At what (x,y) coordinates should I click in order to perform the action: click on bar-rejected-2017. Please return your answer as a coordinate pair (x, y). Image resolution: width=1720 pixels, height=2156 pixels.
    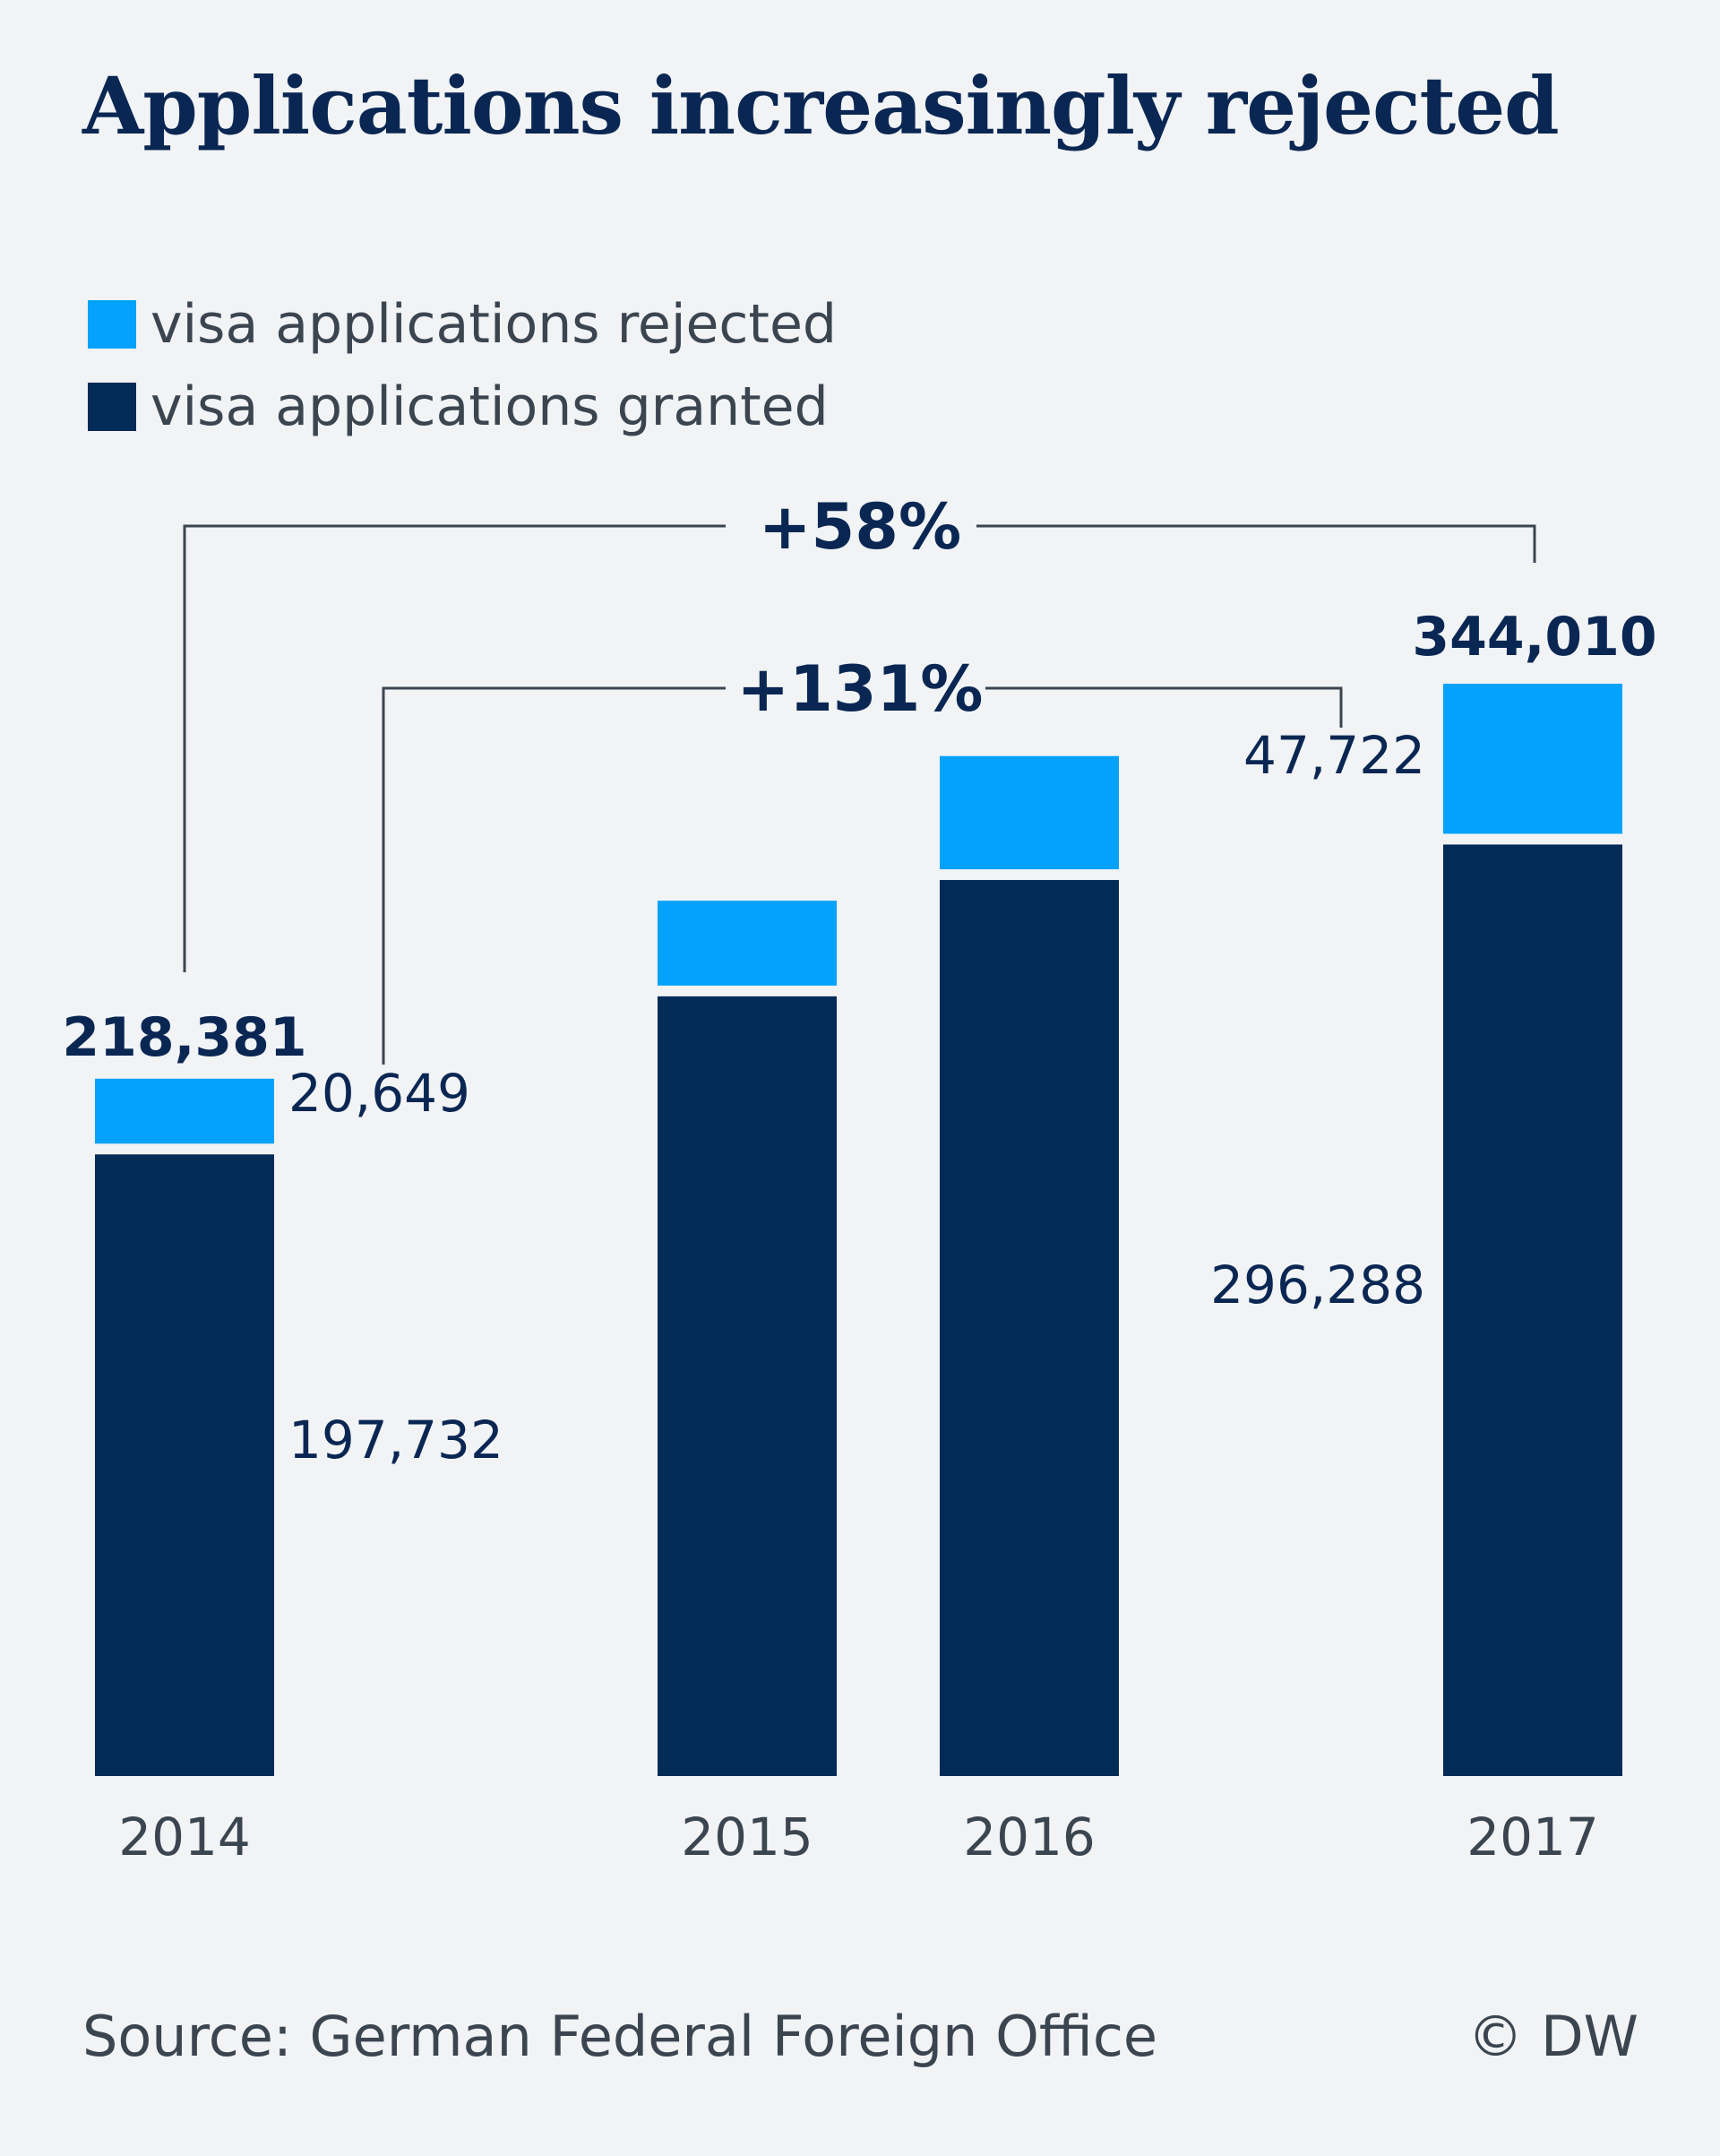
    Looking at the image, I should click on (1533, 759).